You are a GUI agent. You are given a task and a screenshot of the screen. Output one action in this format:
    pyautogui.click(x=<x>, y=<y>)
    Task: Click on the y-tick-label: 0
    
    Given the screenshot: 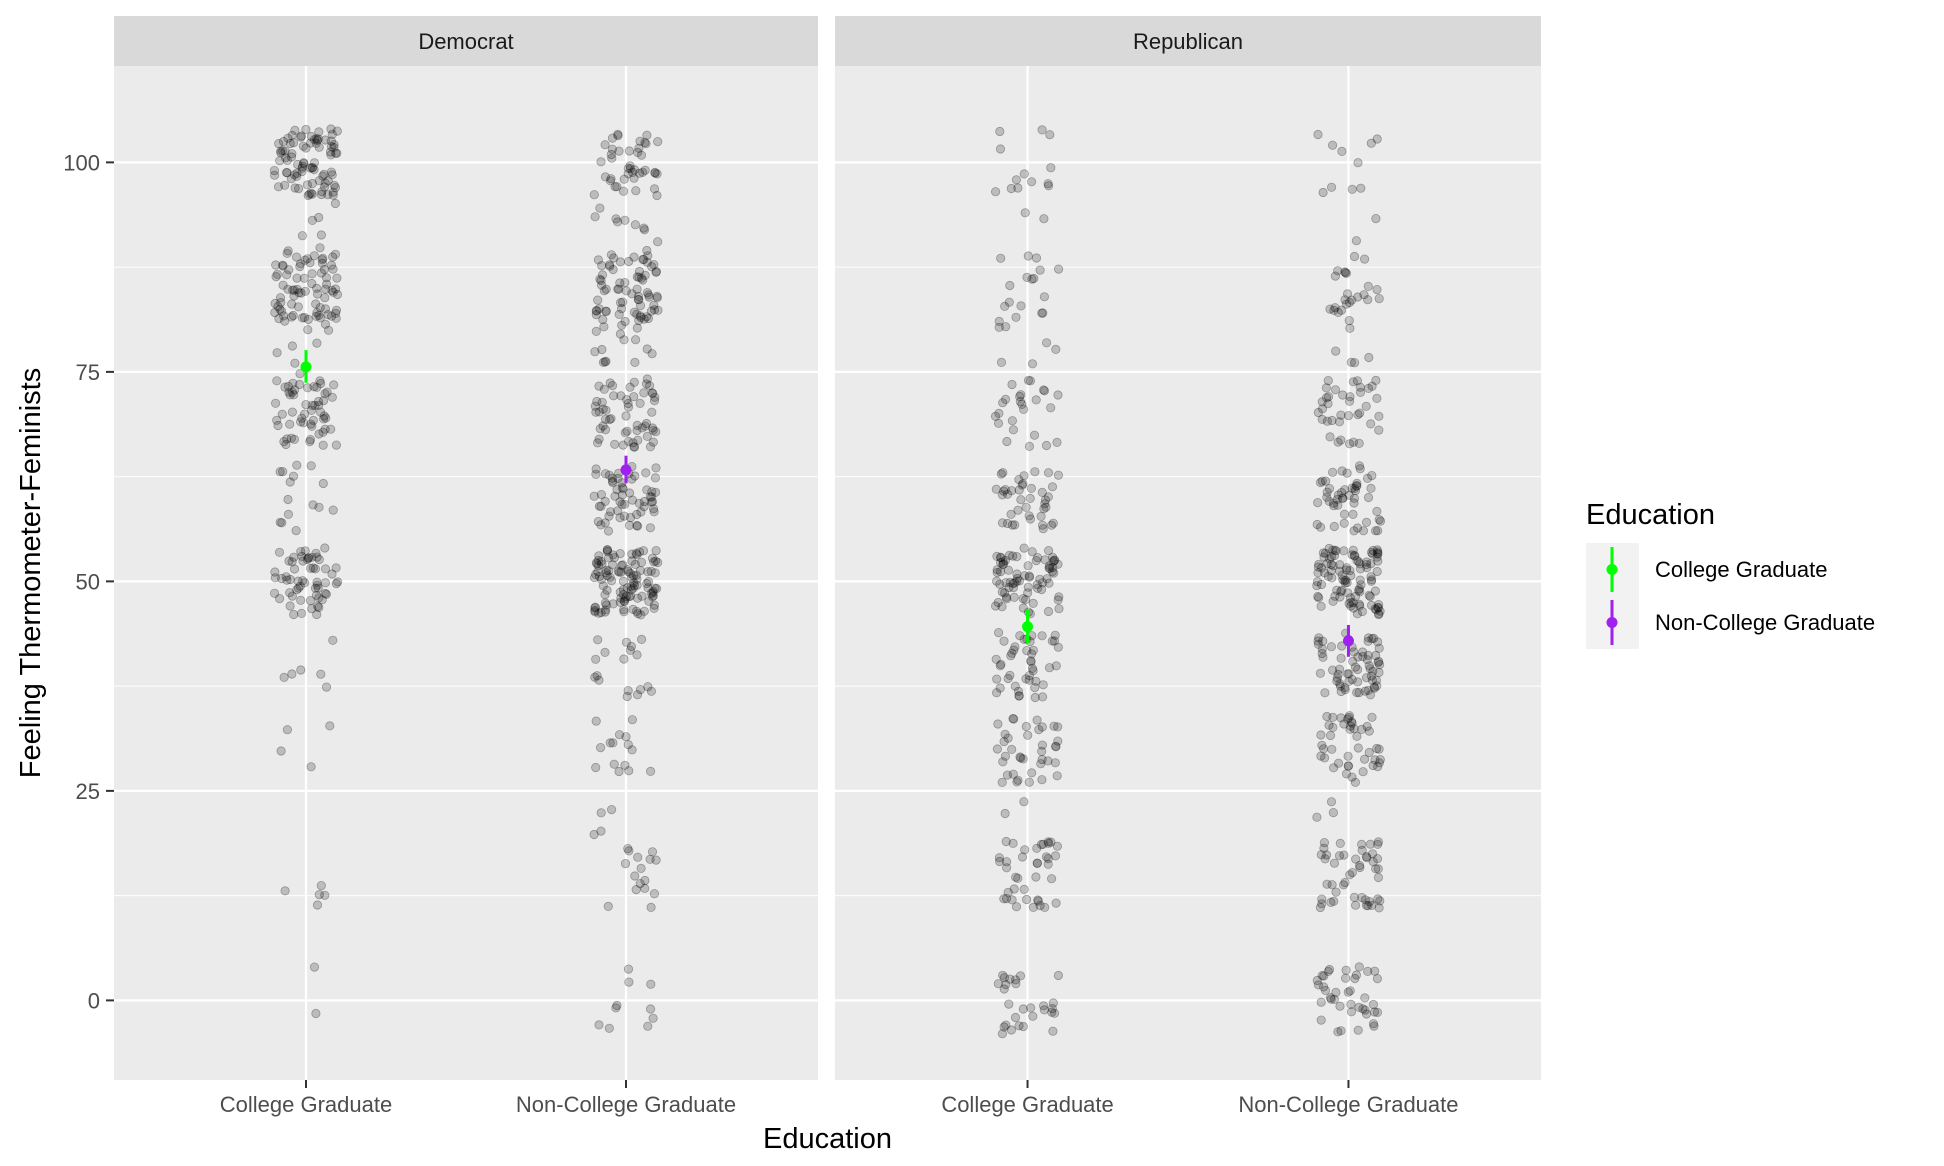 What is the action you would take?
    pyautogui.click(x=94, y=1000)
    